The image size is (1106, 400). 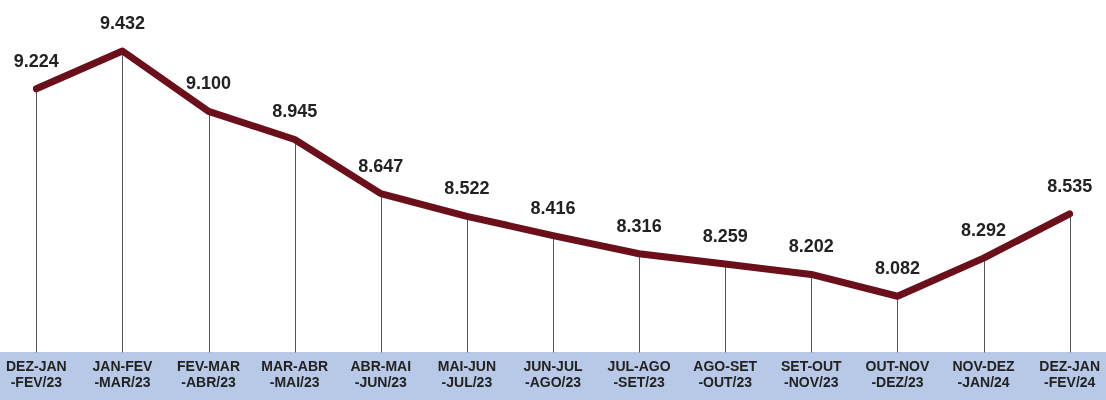 What do you see at coordinates (1069, 374) in the screenshot?
I see `x-tick-label: DEZ-JAN -FEV/24` at bounding box center [1069, 374].